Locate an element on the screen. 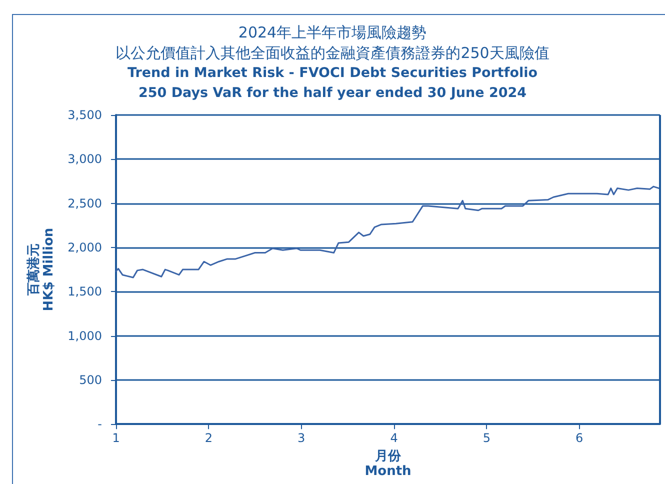 Image resolution: width=665 pixels, height=484 pixels. x-tick-label: 6 is located at coordinates (580, 438).